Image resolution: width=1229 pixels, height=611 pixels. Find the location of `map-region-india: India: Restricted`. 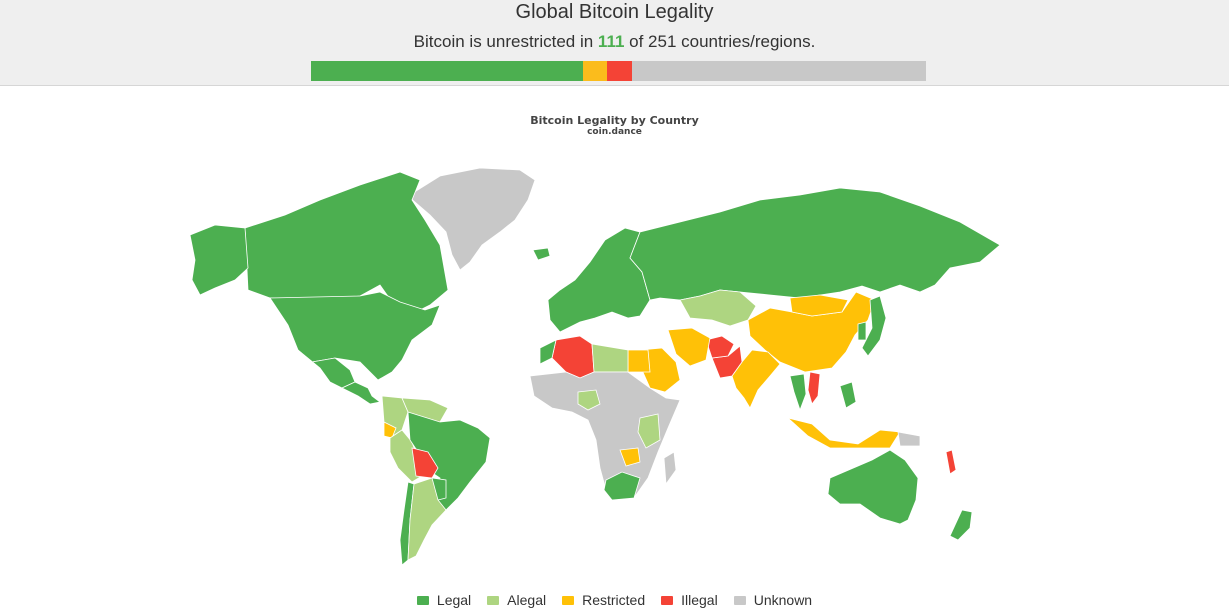

map-region-india: India: Restricted is located at coordinates (756, 379).